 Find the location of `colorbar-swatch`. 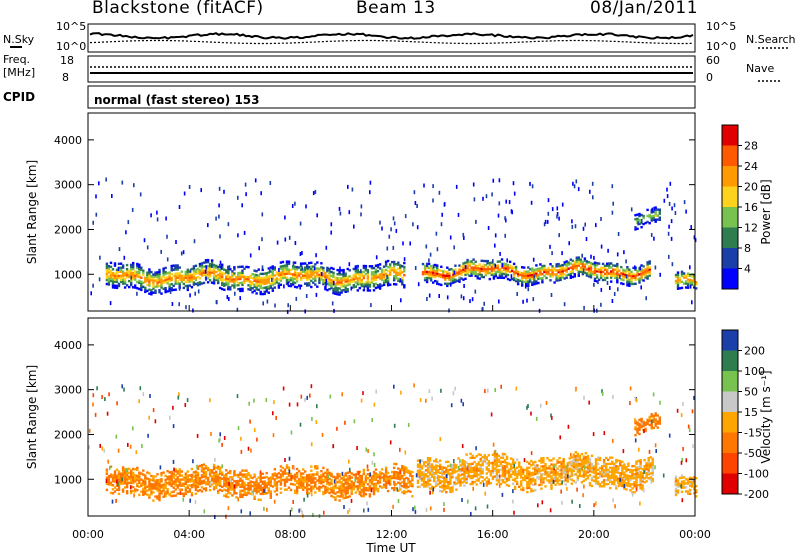

colorbar-swatch is located at coordinates (730, 217).